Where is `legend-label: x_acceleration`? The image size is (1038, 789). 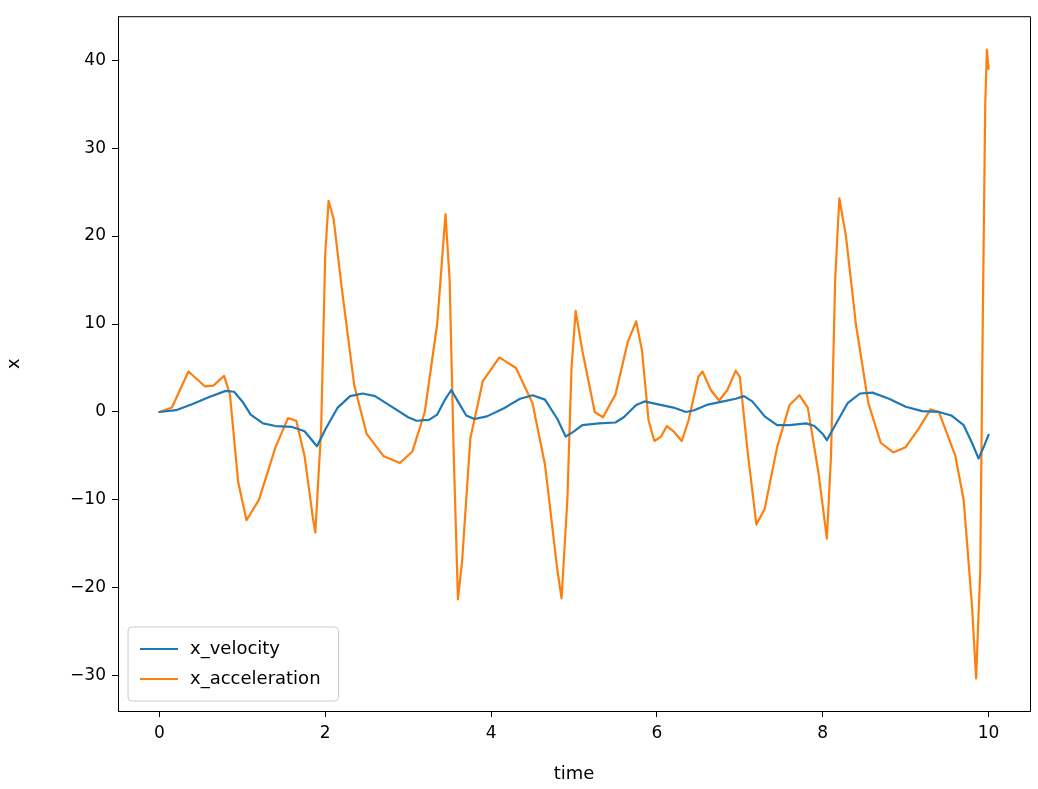 legend-label: x_acceleration is located at coordinates (255, 677).